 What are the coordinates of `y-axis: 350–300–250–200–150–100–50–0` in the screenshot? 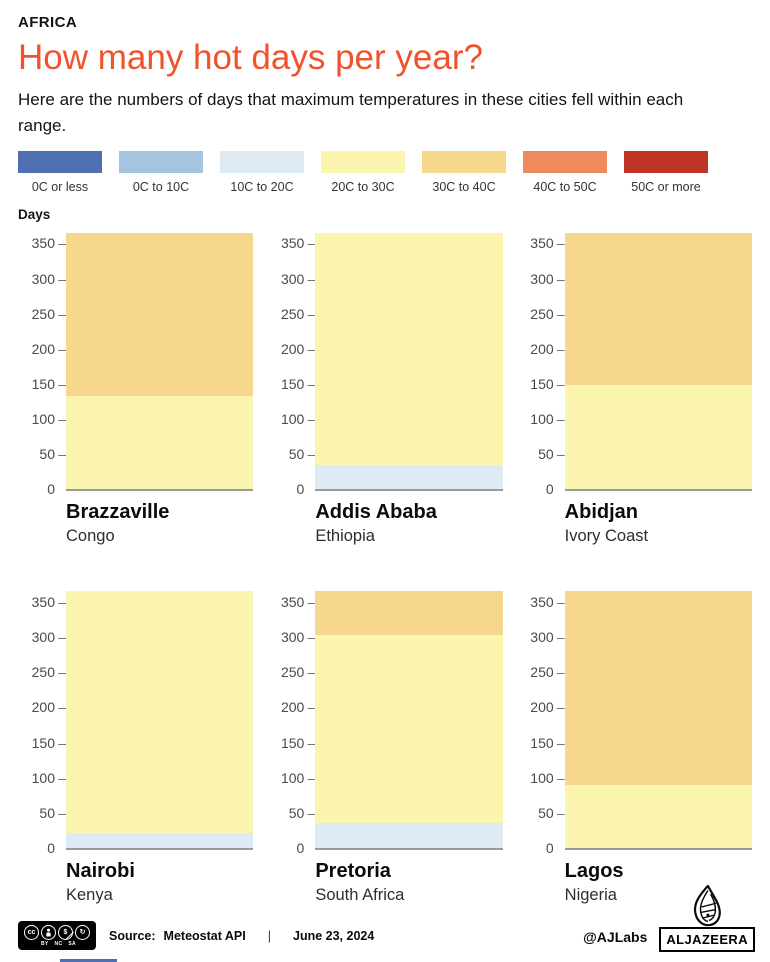 It's located at (291, 363).